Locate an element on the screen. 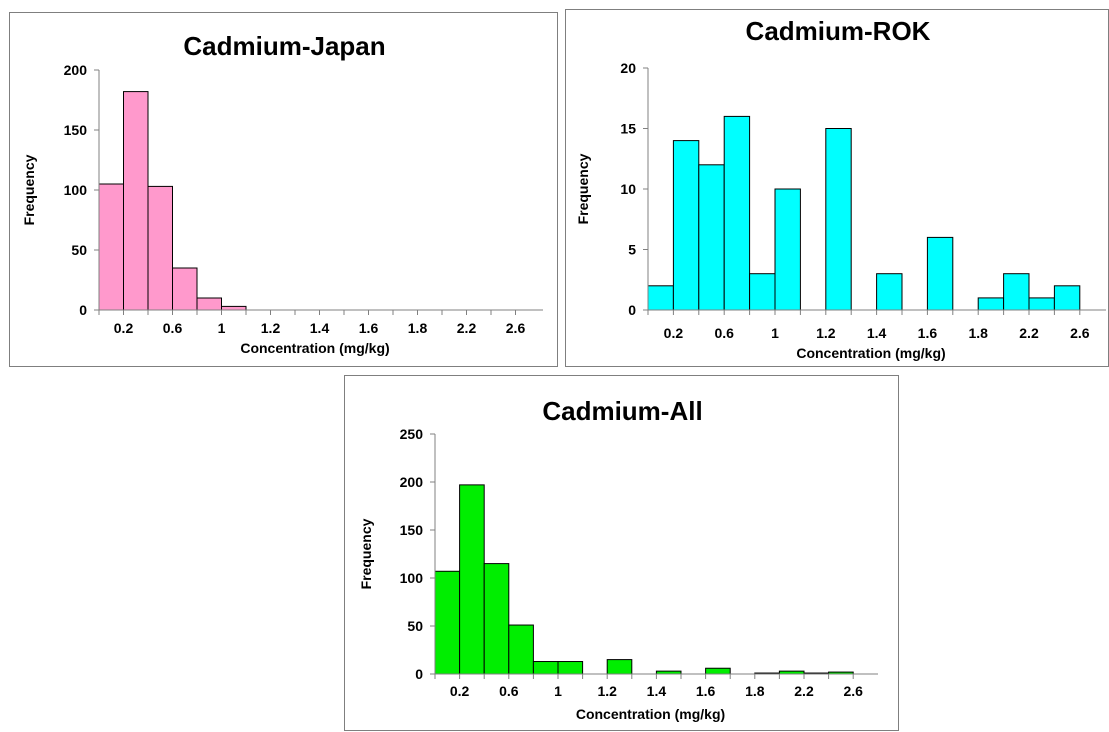 This screenshot has height=732, width=1109. y-tick-label: 5 is located at coordinates (632, 250).